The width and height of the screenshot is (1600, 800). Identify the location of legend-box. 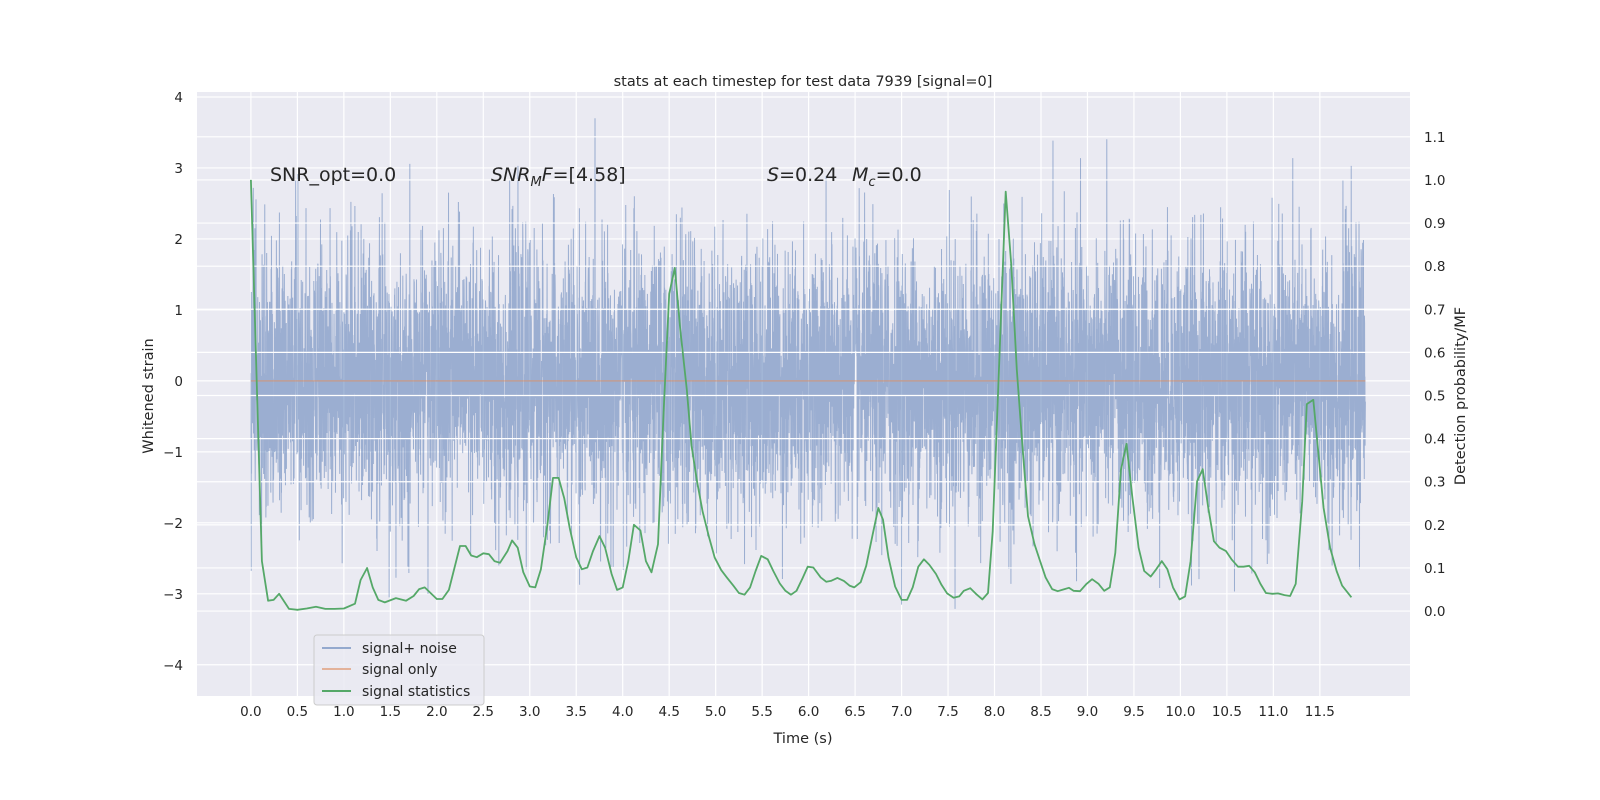
(399, 670).